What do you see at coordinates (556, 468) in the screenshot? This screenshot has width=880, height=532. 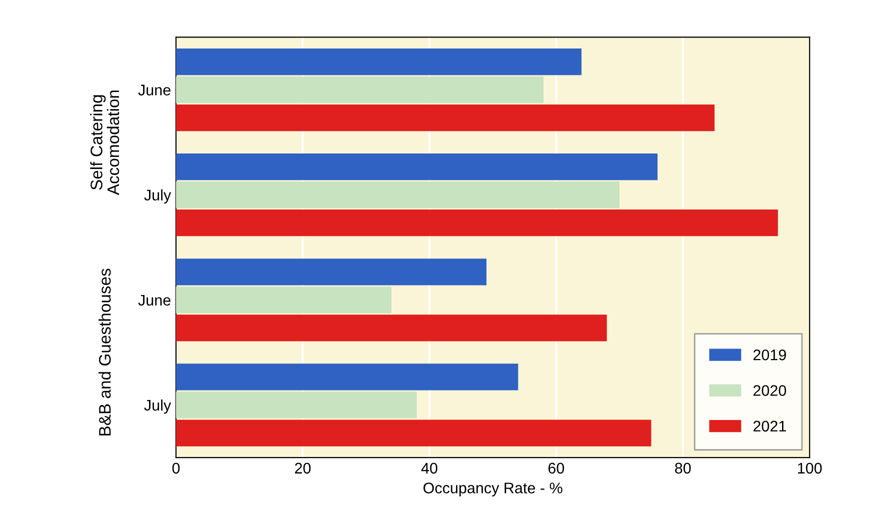 I see `x-tick-label: 60` at bounding box center [556, 468].